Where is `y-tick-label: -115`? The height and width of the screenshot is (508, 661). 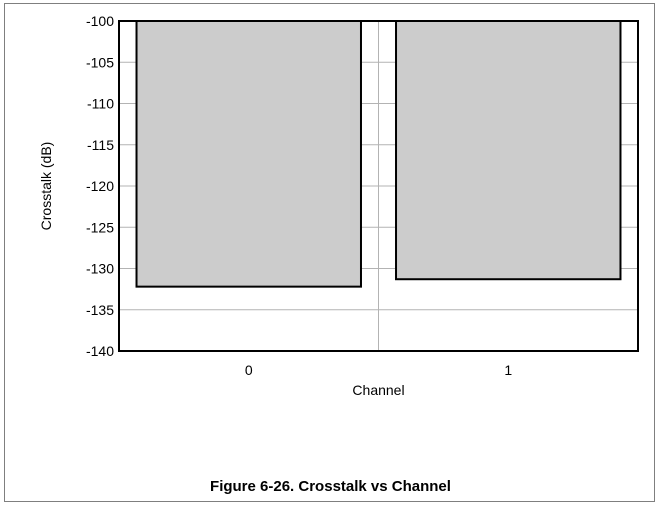
y-tick-label: -115 is located at coordinates (100, 145).